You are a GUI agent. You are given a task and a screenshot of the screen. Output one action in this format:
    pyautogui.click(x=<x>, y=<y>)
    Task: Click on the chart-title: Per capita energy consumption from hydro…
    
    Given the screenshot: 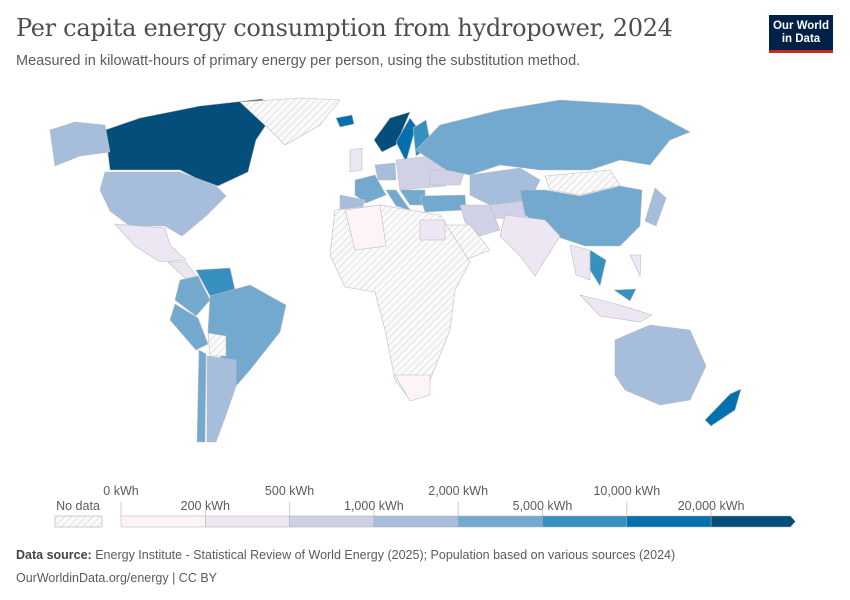 What is the action you would take?
    pyautogui.click(x=344, y=28)
    